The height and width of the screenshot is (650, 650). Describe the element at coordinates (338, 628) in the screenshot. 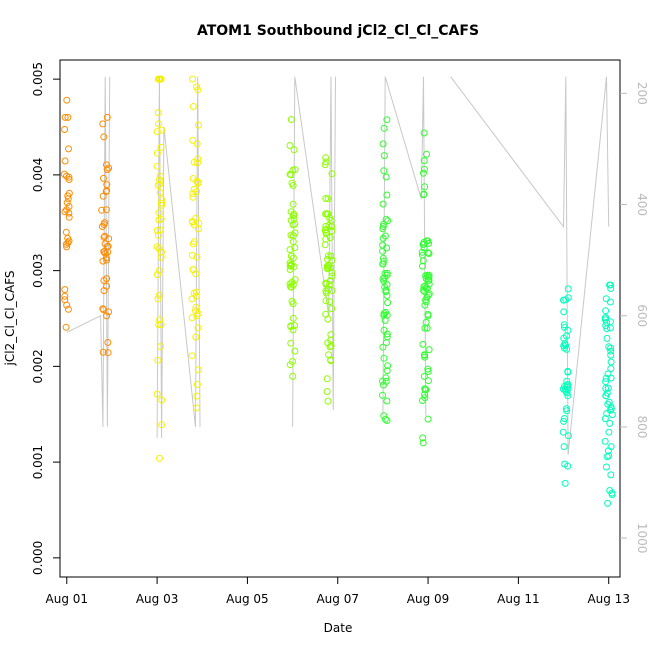

I see `x-axis-label: Date` at that location.